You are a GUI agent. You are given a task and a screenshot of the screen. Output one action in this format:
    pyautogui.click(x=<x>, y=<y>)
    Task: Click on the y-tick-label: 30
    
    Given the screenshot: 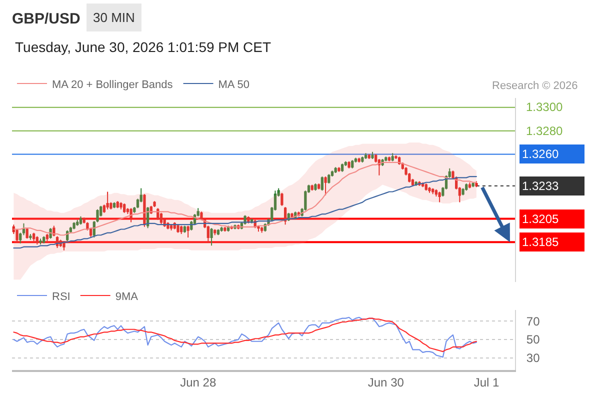 What is the action you would take?
    pyautogui.click(x=533, y=358)
    